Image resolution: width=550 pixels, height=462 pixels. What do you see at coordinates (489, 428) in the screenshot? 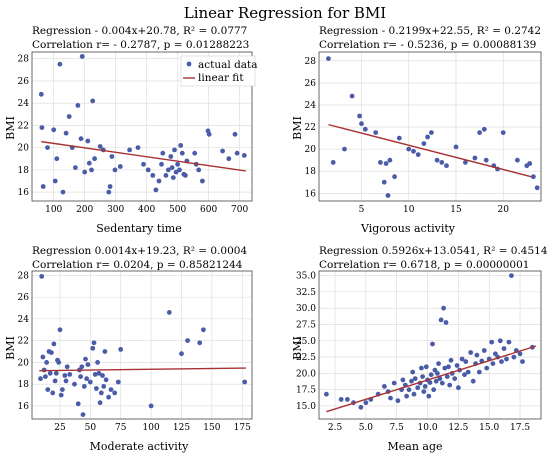
I see `x-tick-label: 15.0` at bounding box center [489, 428].